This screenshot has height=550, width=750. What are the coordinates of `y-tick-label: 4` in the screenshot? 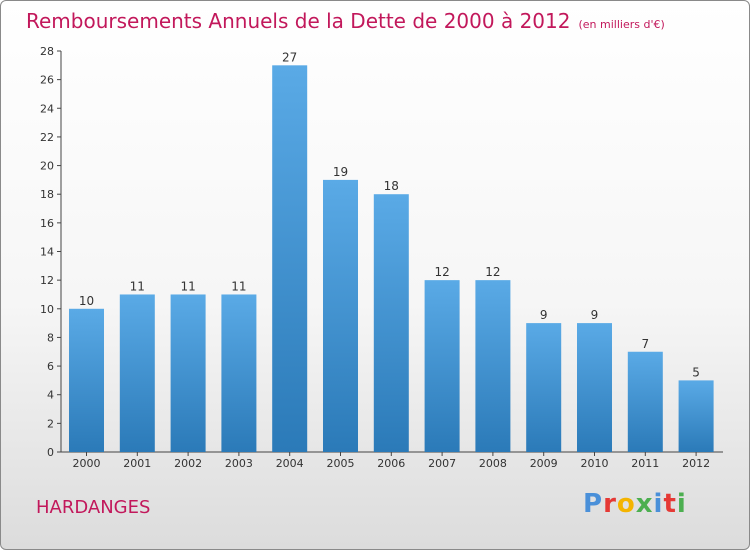 It's located at (50, 395).